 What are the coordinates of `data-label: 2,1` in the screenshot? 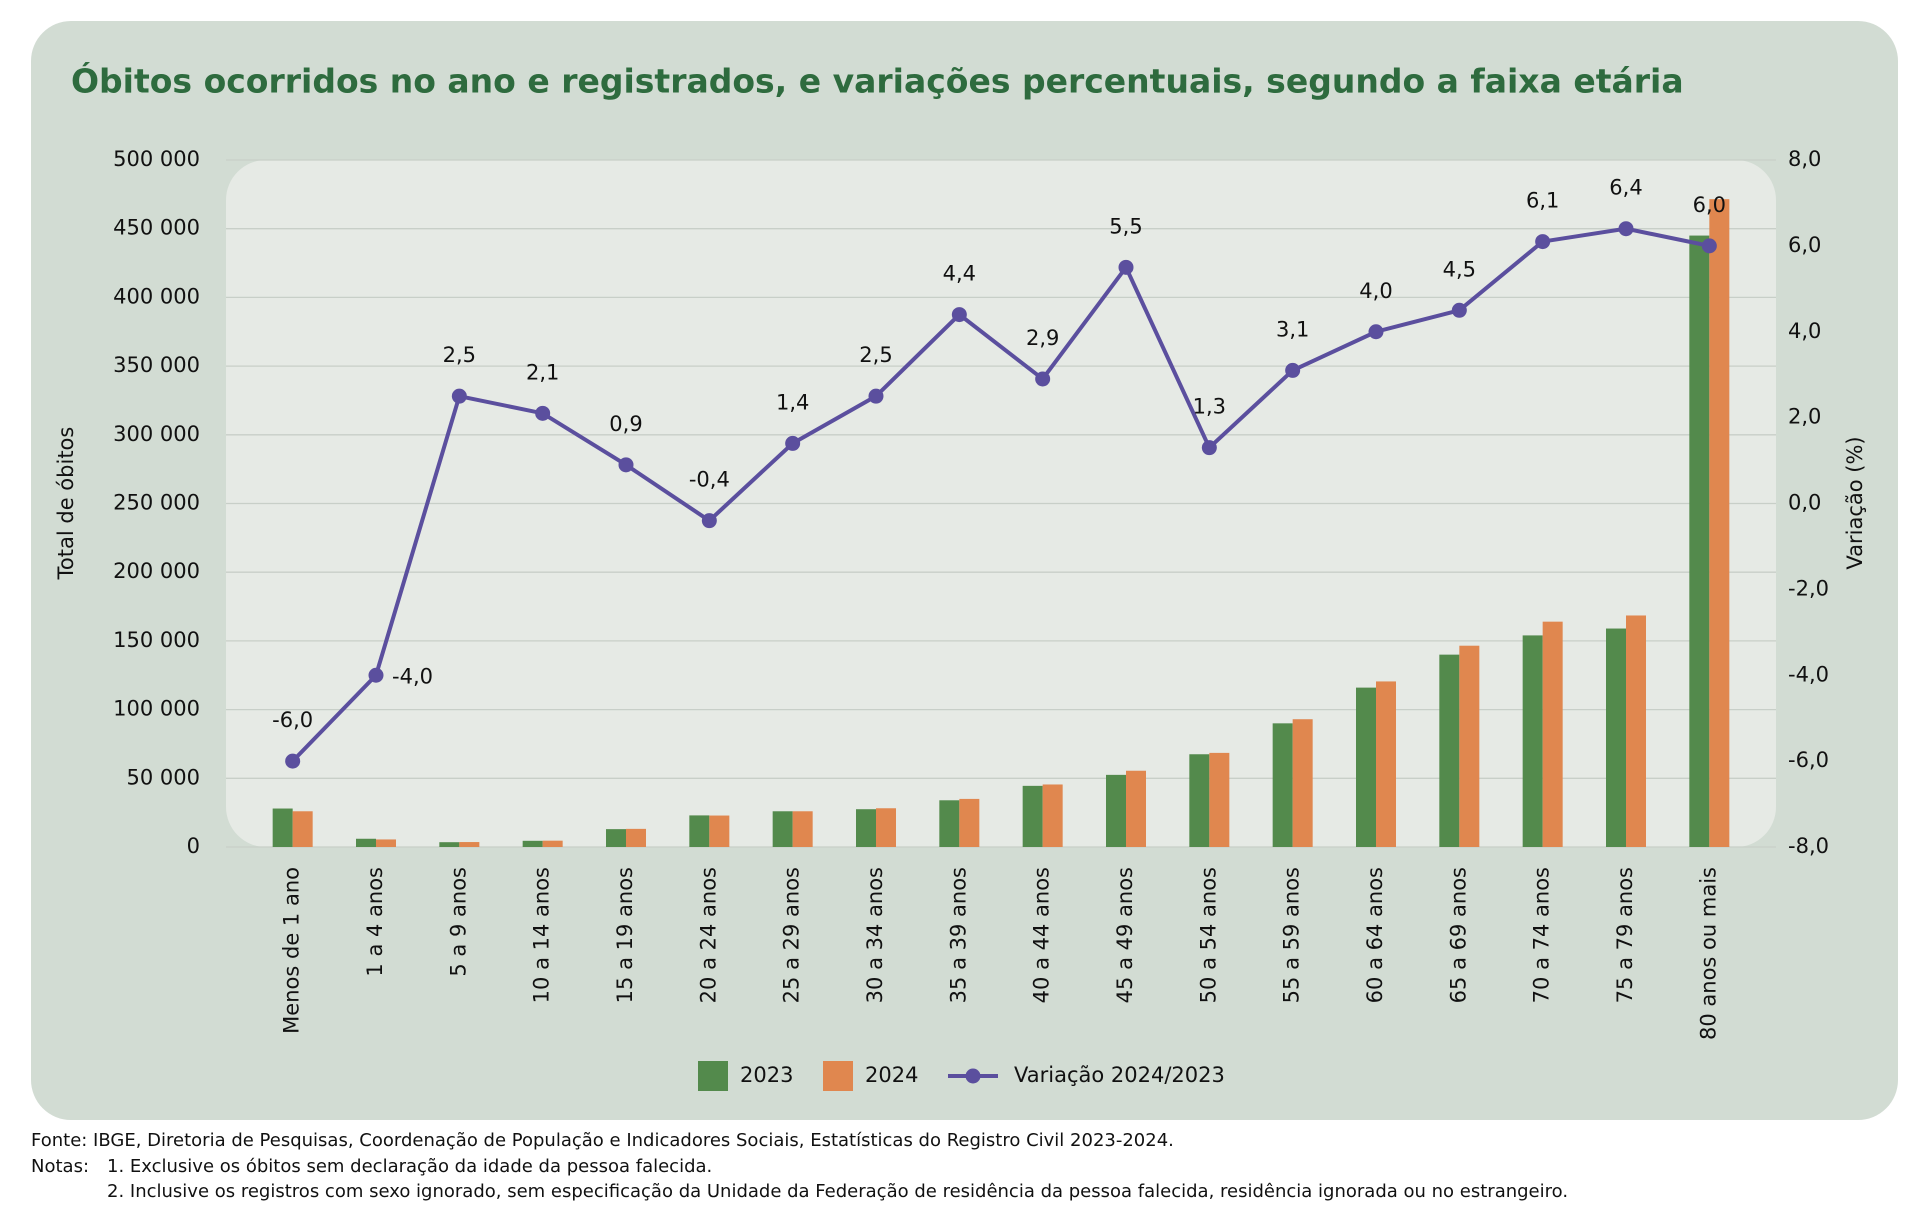 It's located at (542, 372).